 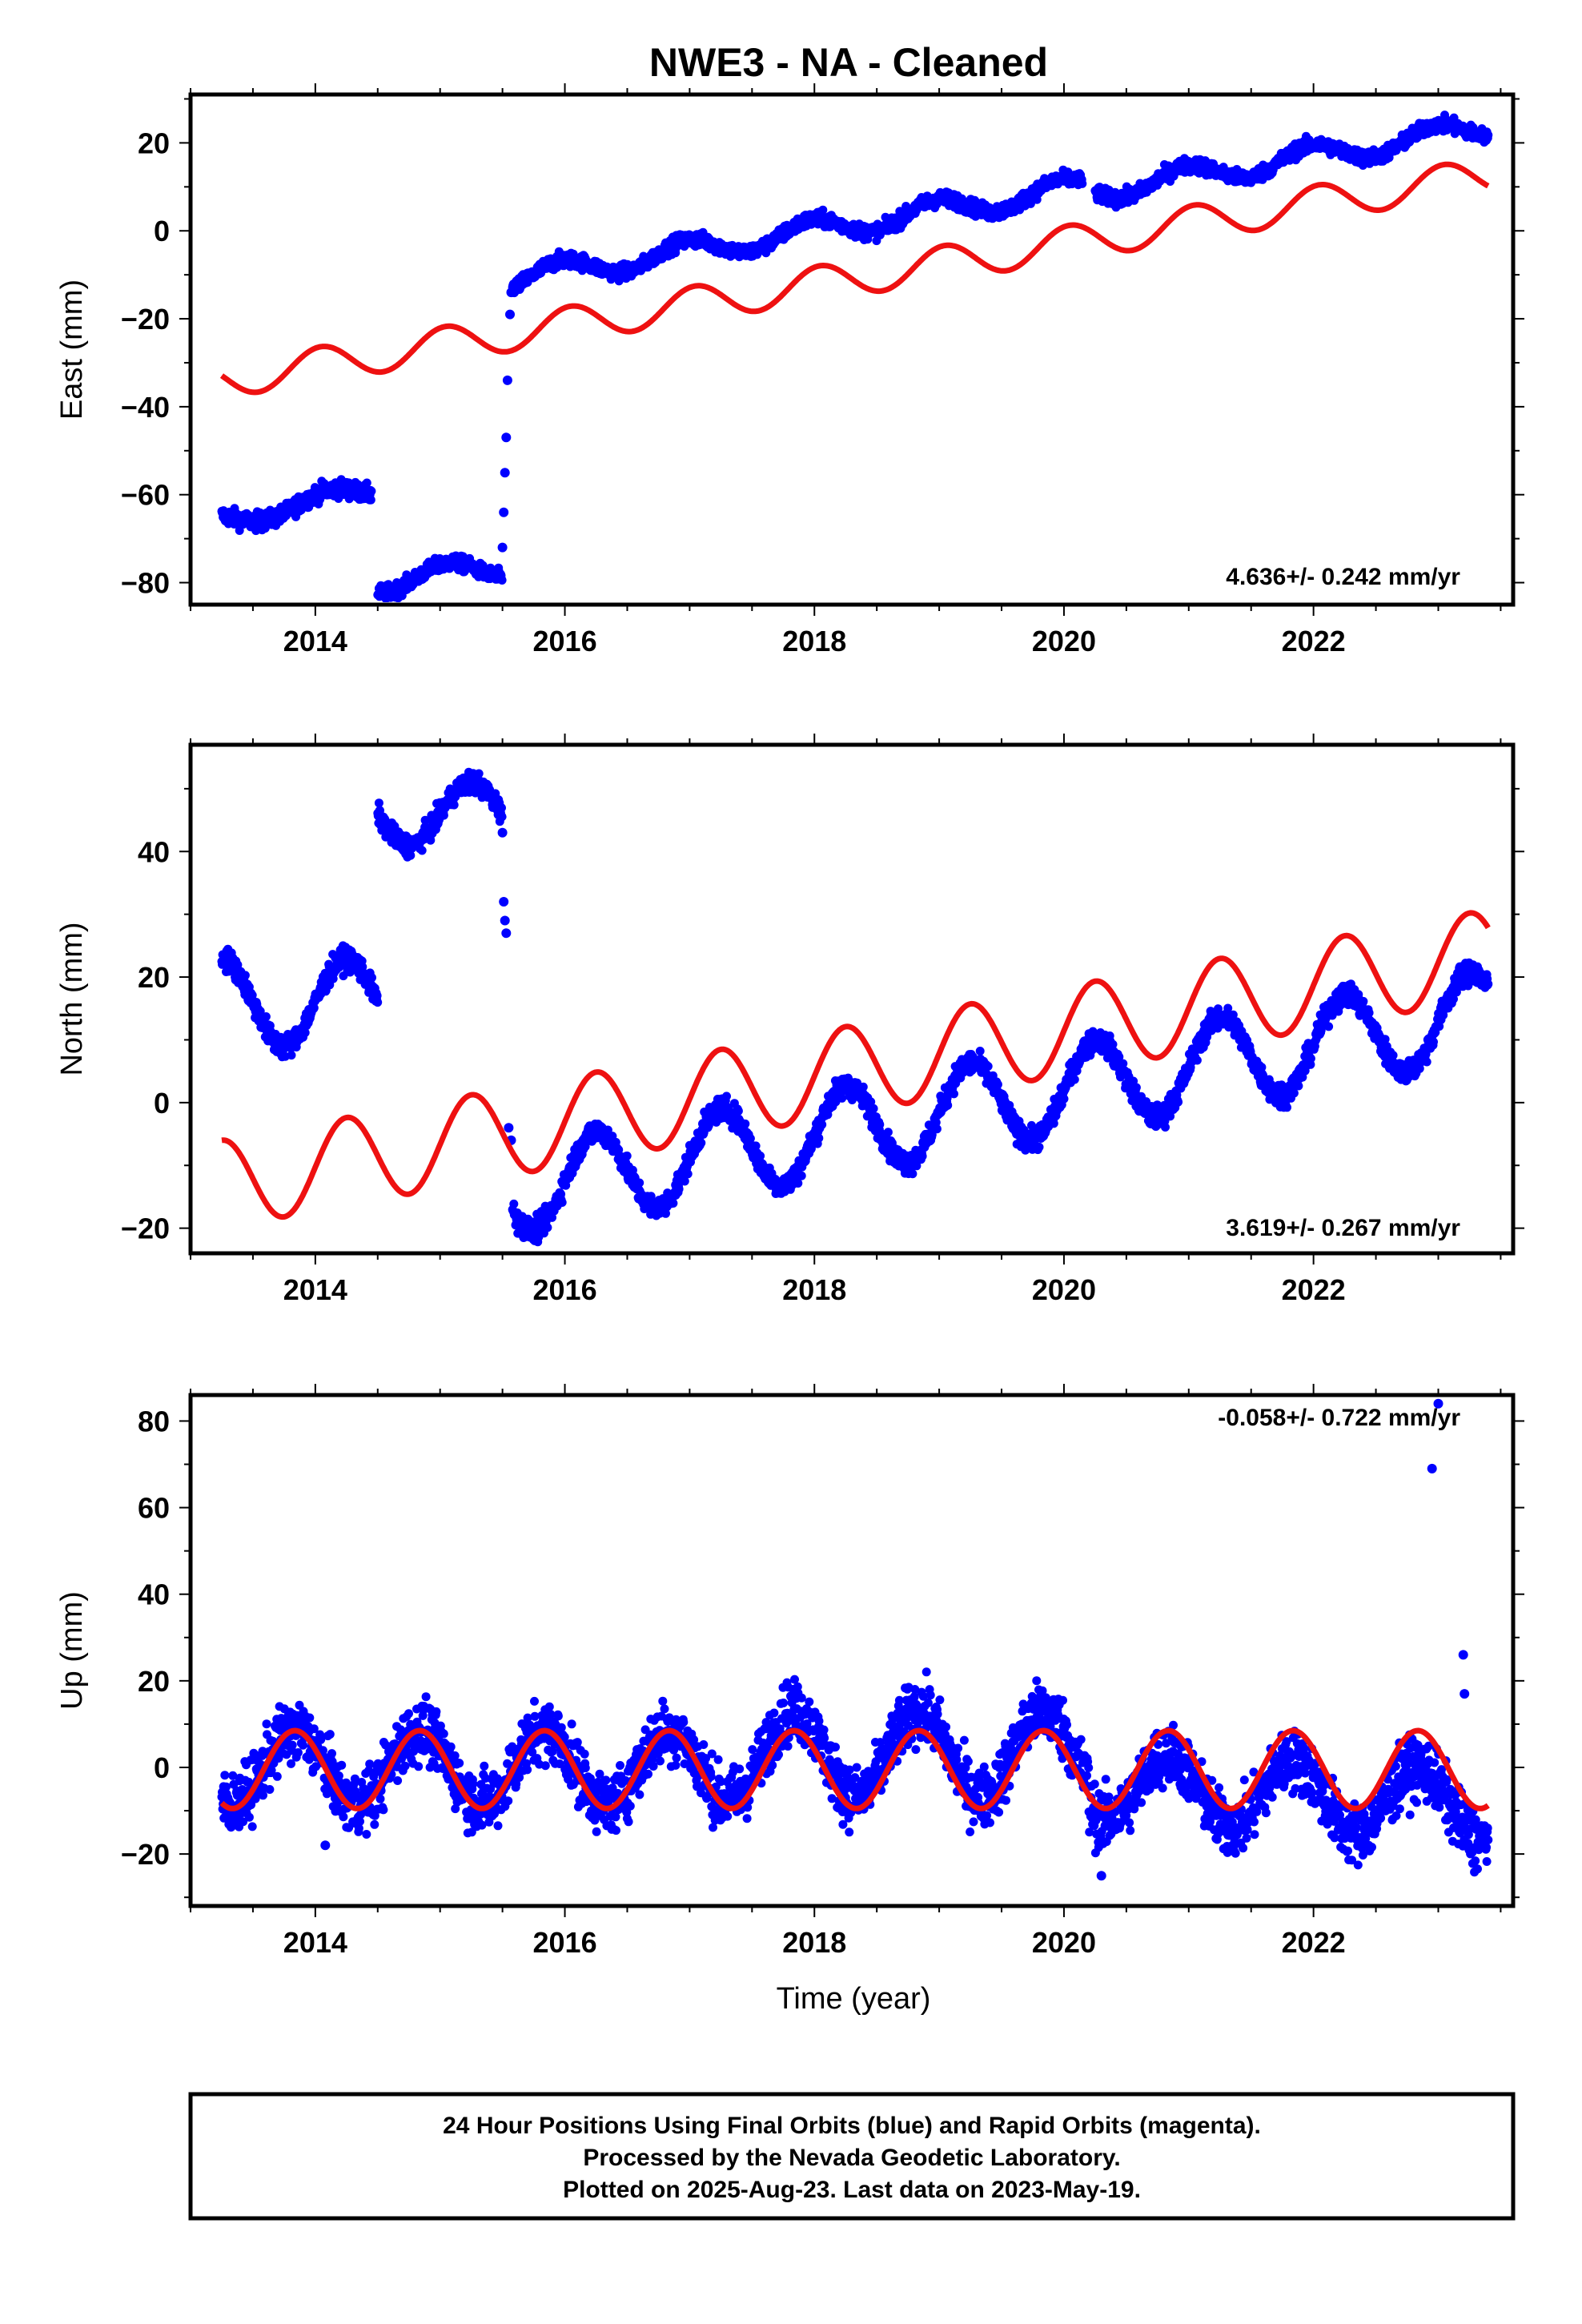 I want to click on y-tick-label: −80, so click(x=145, y=583).